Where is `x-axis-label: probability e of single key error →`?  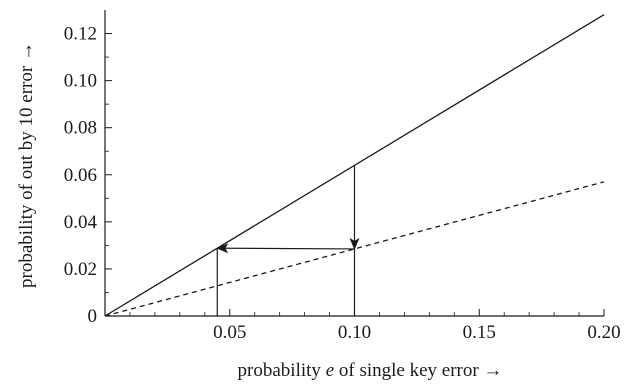 x-axis-label: probability e of single key error → is located at coordinates (370, 370).